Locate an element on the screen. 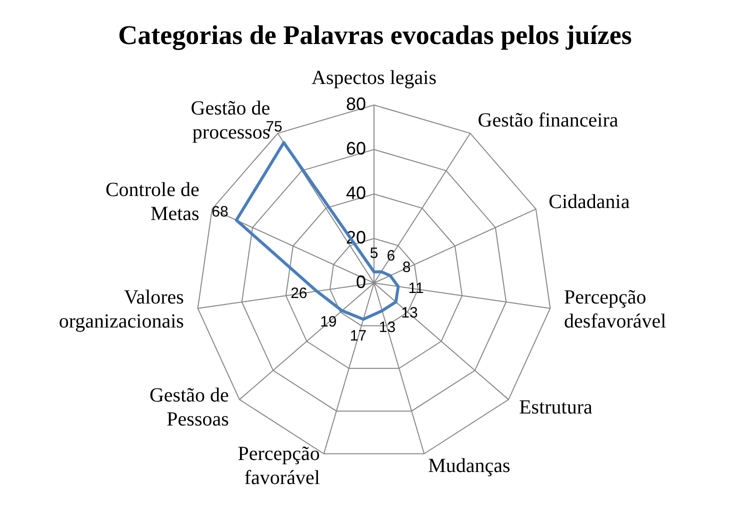  y-tick-label: 80 is located at coordinates (356, 104).